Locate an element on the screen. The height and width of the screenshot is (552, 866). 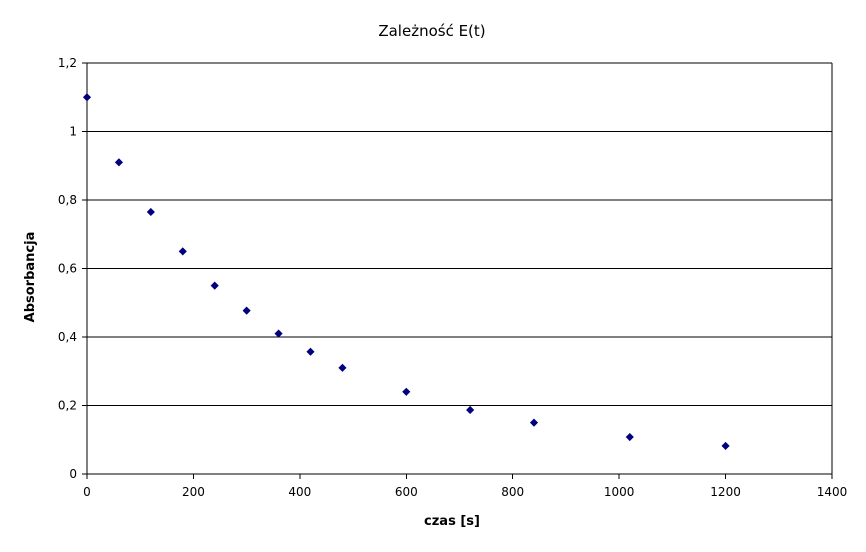
y-tick-label: 0,2 is located at coordinates (67, 406).